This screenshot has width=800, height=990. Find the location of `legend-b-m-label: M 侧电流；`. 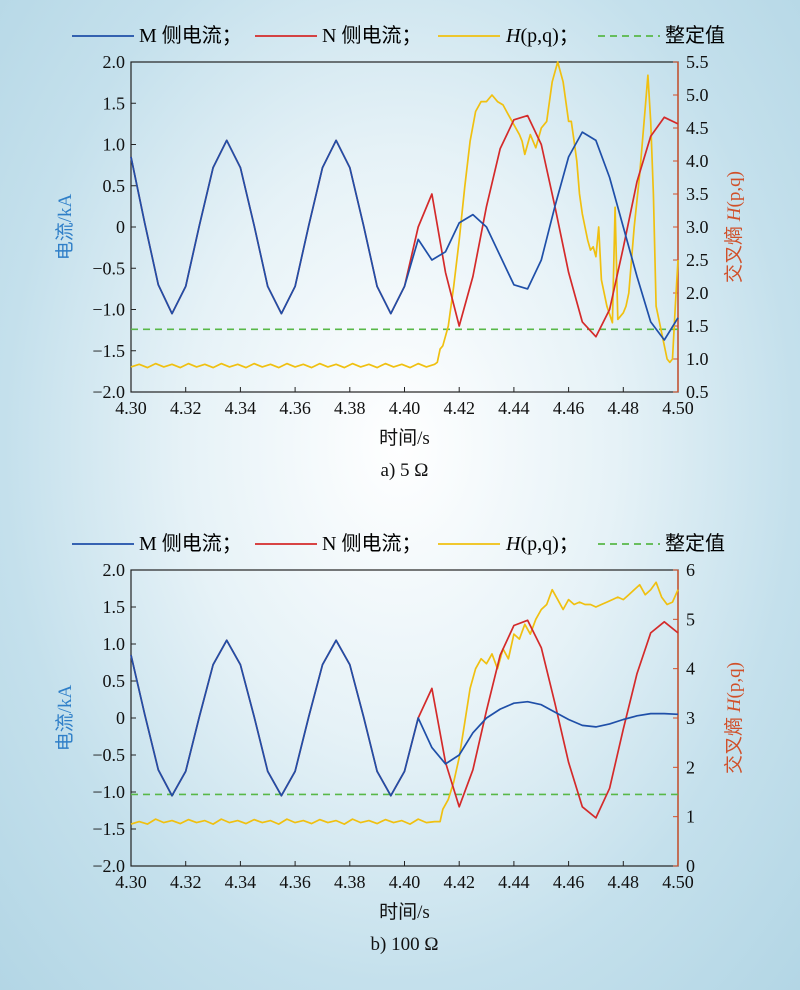

legend-b-m-label: M 侧电流； is located at coordinates (190, 543).